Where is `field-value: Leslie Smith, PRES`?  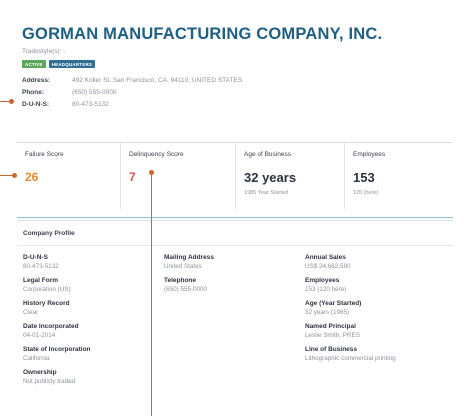 field-value: Leslie Smith, PRES is located at coordinates (332, 335).